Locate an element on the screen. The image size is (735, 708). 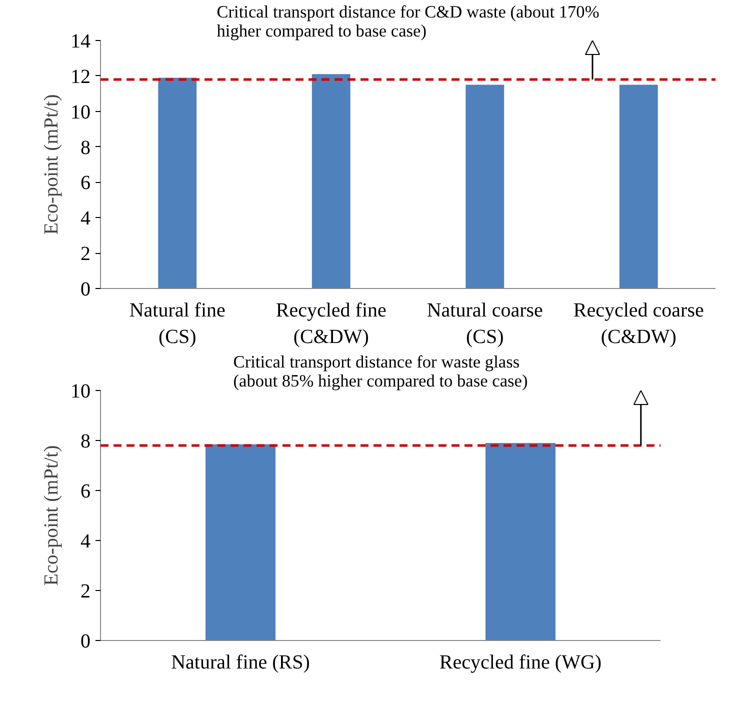
x-tick-label: Recycled fine (WG) is located at coordinates (520, 663).